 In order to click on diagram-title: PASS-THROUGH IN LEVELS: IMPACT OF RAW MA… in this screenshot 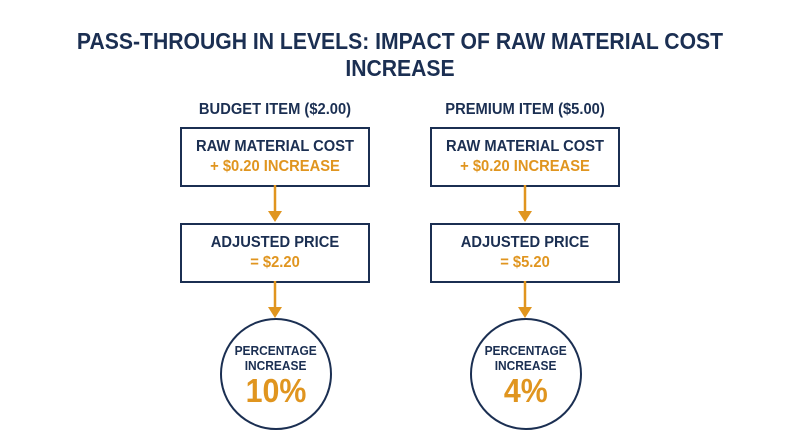, I will do `click(400, 54)`.